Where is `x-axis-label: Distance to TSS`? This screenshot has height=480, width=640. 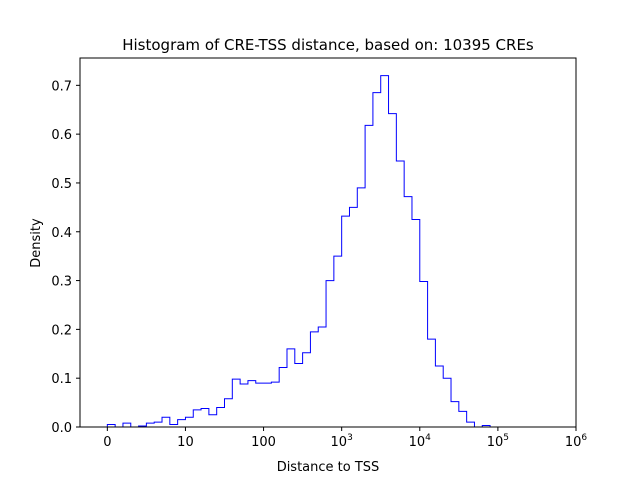
x-axis-label: Distance to TSS is located at coordinates (328, 467).